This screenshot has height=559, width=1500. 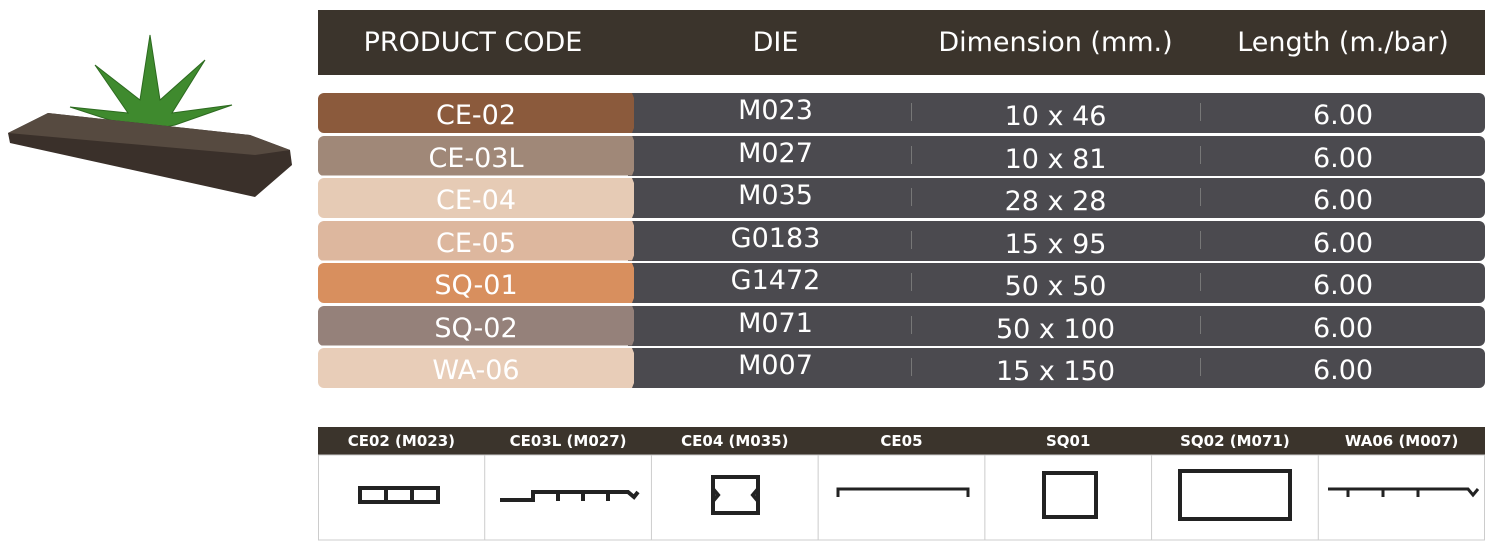 What do you see at coordinates (476, 240) in the screenshot?
I see `product-code: CE-05` at bounding box center [476, 240].